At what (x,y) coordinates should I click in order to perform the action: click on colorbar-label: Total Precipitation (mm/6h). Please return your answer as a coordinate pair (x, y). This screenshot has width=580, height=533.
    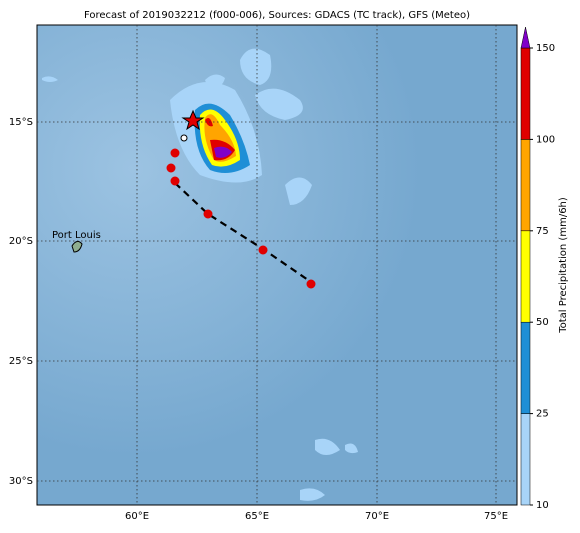
    Looking at the image, I should click on (563, 265).